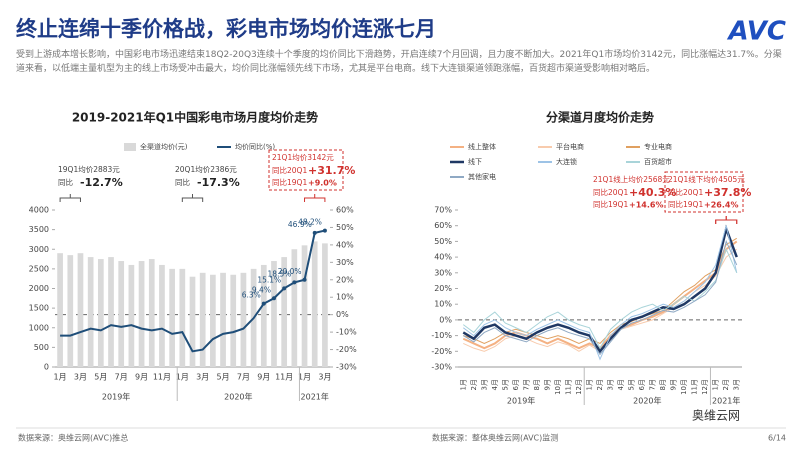 The image size is (800, 450). What do you see at coordinates (777, 438) in the screenshot?
I see `page-number: 6/14` at bounding box center [777, 438].